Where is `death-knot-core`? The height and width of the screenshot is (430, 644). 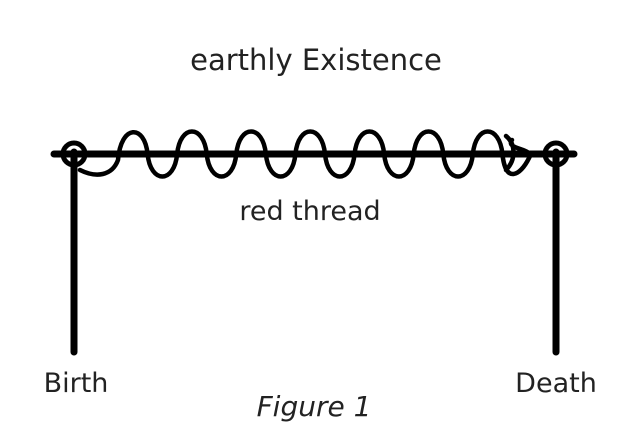 death-knot-core is located at coordinates (556, 154).